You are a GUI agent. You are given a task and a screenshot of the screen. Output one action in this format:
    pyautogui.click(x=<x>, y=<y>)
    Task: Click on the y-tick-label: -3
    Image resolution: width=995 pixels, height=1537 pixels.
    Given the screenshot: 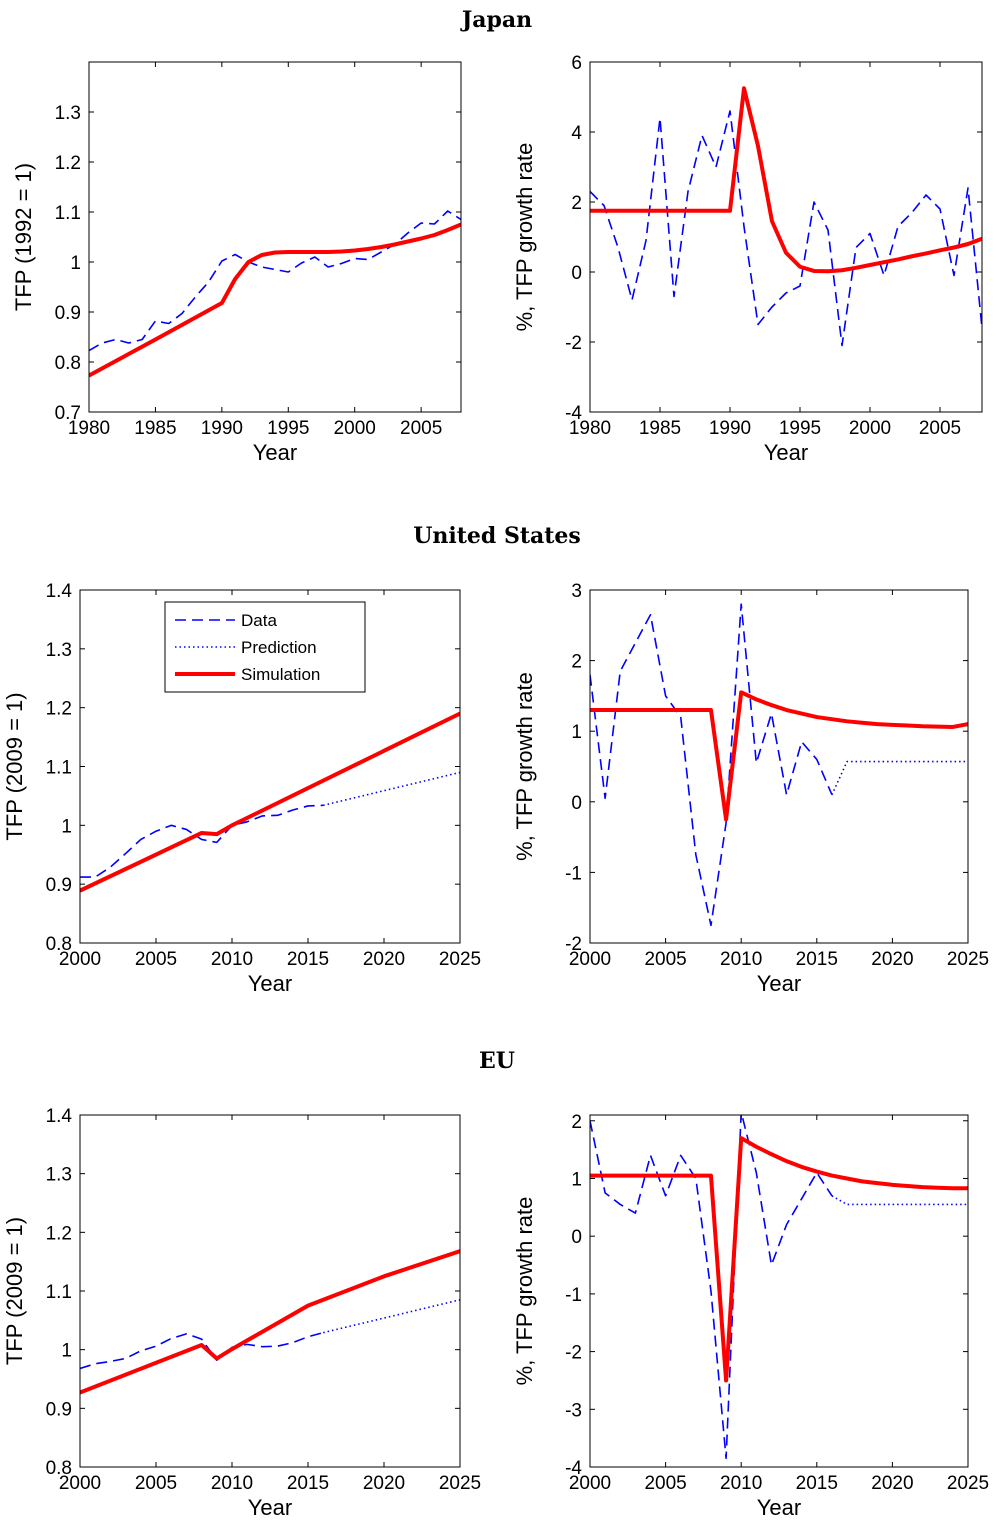 What is the action you would take?
    pyautogui.click(x=573, y=1410)
    